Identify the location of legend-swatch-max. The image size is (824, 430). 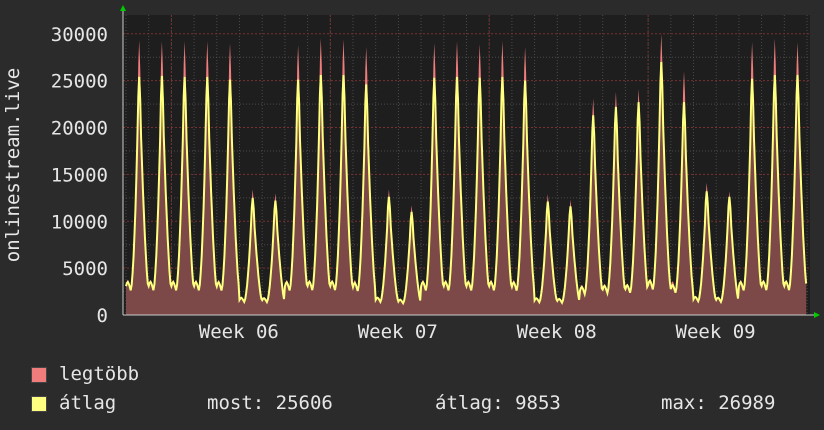
(39, 375).